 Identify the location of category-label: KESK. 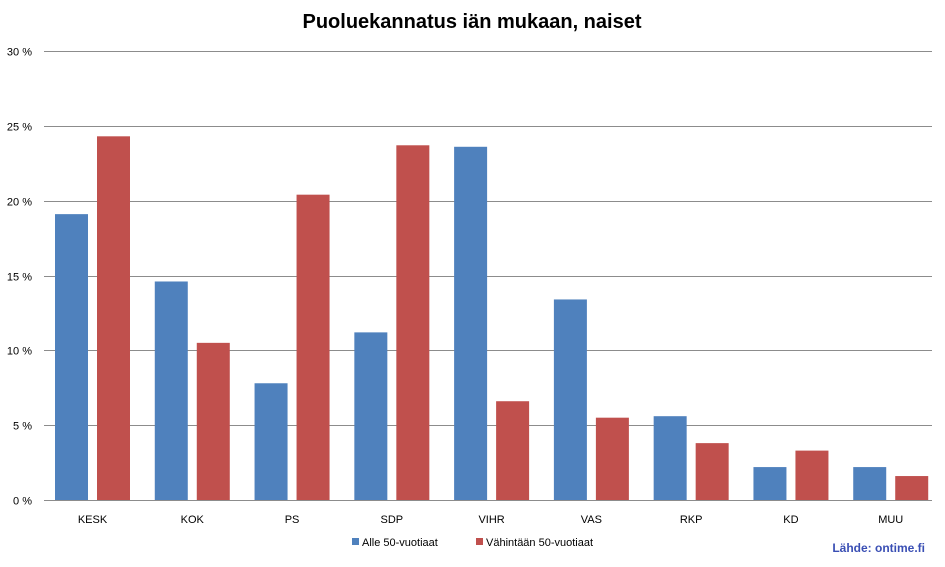
(93, 520).